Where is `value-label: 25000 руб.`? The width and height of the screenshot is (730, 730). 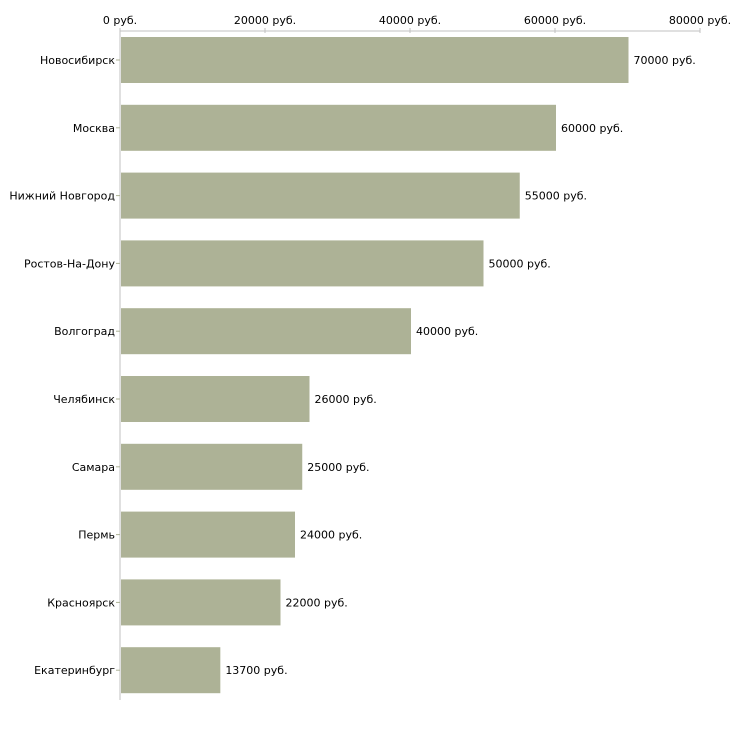 value-label: 25000 руб. is located at coordinates (338, 467).